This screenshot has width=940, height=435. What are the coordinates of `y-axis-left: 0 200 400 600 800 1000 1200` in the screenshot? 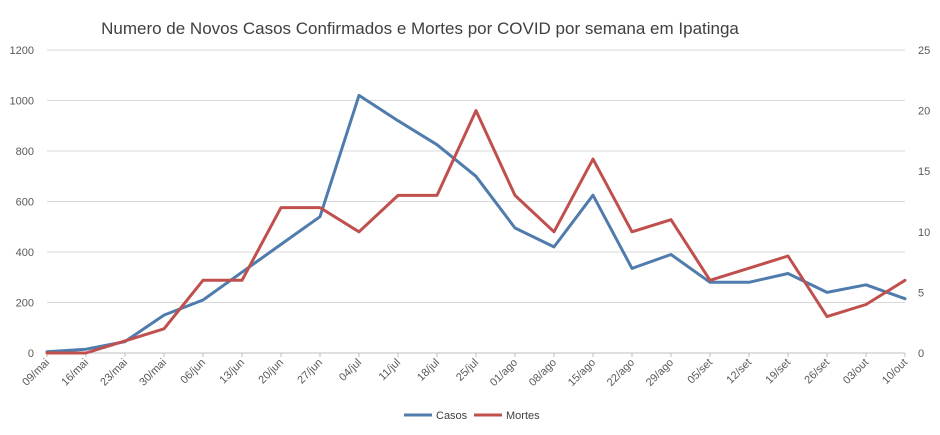 It's located at (22, 202).